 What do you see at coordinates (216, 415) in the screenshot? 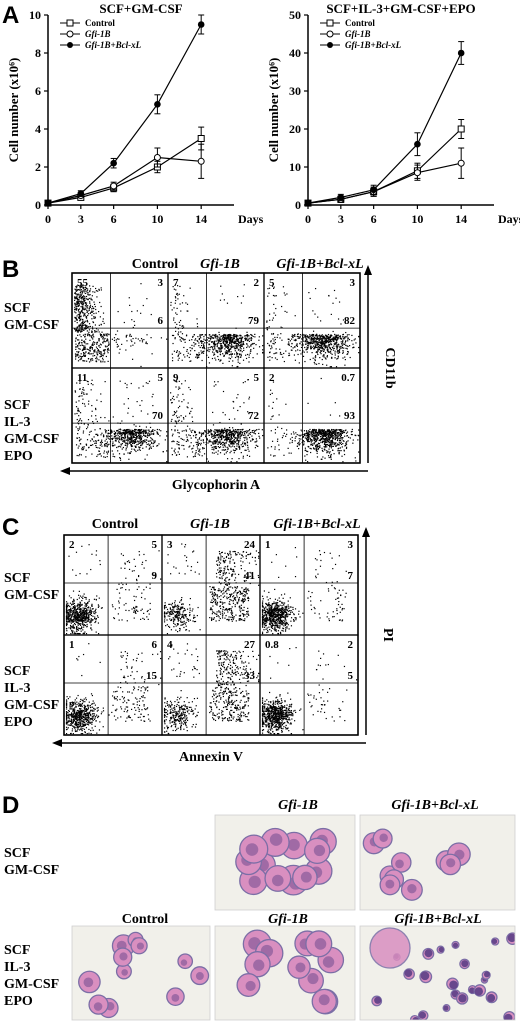
I see `flow-plot-r2-c2: 9 5 72` at bounding box center [216, 415].